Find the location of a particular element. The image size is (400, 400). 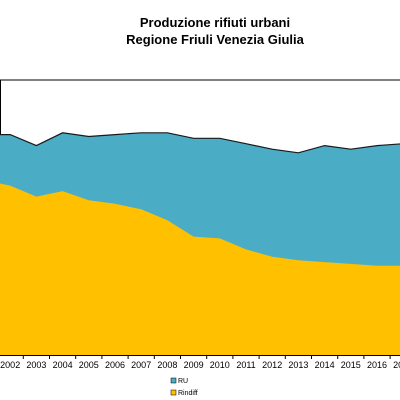

x-tick-label: 2012 is located at coordinates (272, 365).